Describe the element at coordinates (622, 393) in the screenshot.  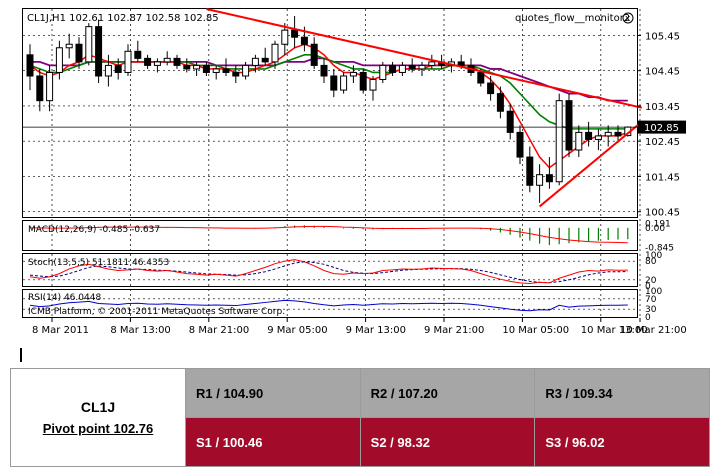
I see `resistance-3: R3 / 109.34` at that location.